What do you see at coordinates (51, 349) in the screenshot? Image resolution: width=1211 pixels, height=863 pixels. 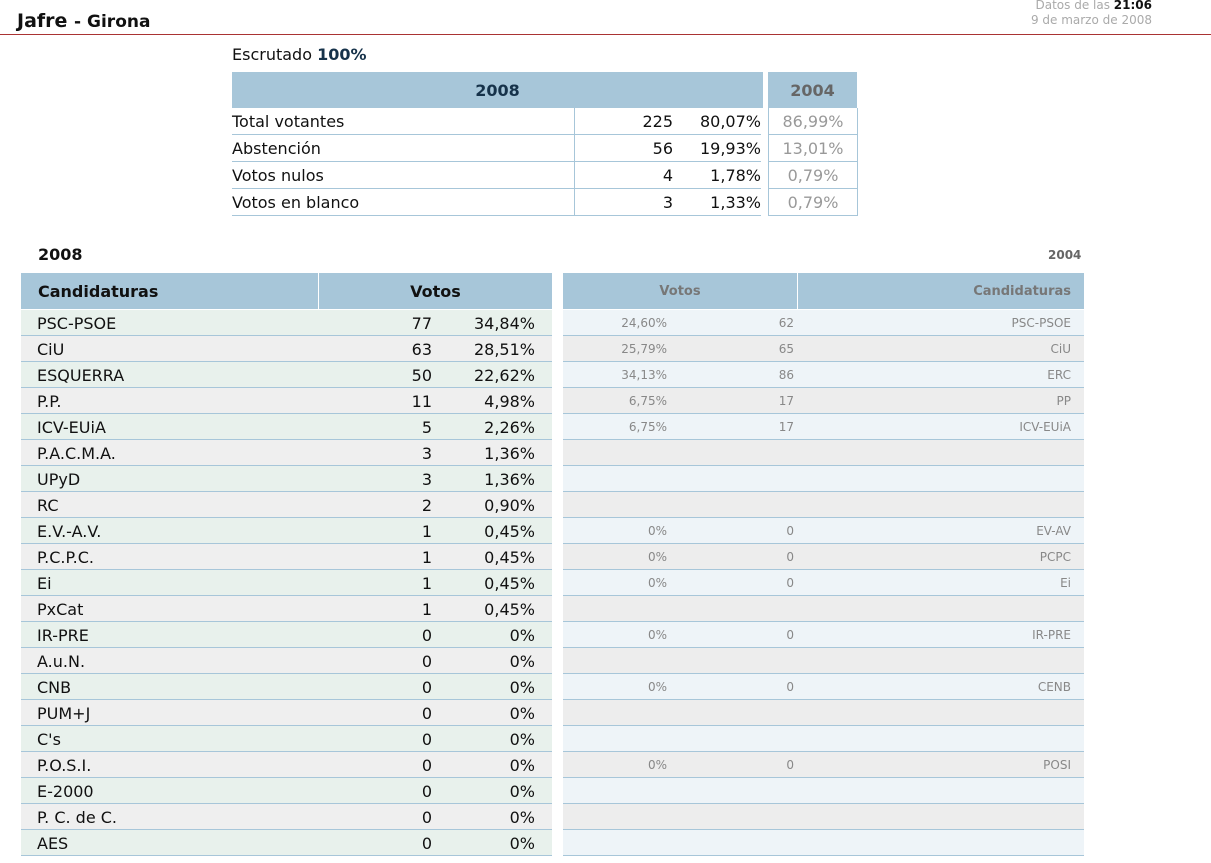 I see `party-name: CiU` at bounding box center [51, 349].